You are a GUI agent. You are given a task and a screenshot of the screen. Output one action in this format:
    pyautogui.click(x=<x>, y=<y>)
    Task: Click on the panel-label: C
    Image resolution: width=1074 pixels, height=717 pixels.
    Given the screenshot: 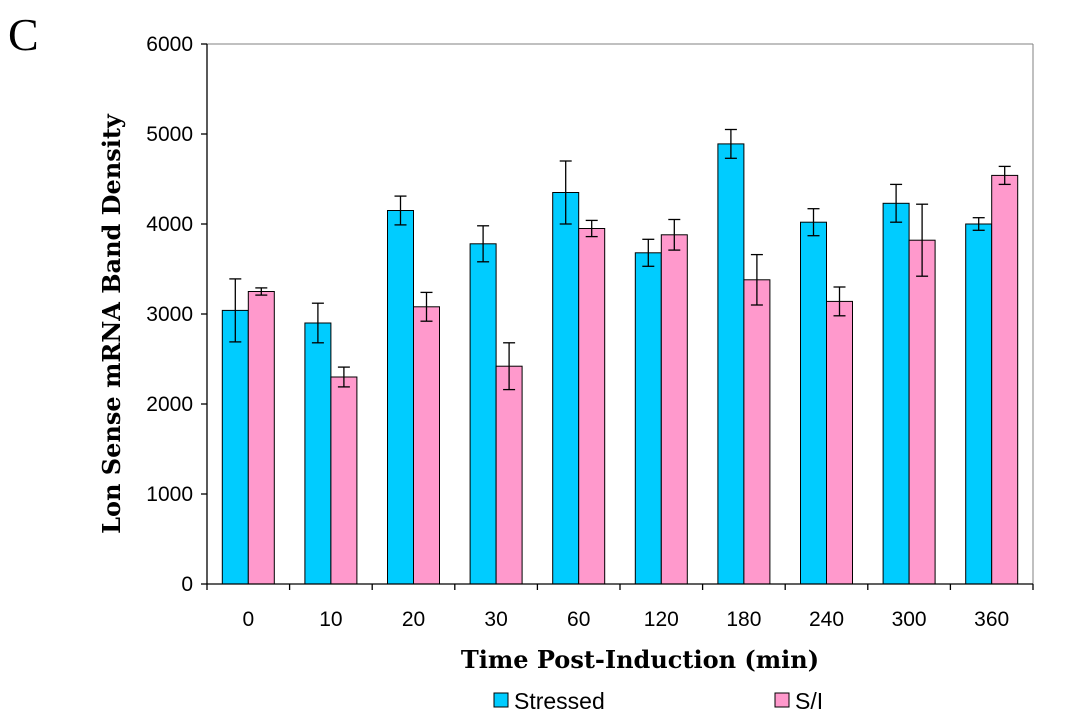 What is the action you would take?
    pyautogui.click(x=23, y=34)
    